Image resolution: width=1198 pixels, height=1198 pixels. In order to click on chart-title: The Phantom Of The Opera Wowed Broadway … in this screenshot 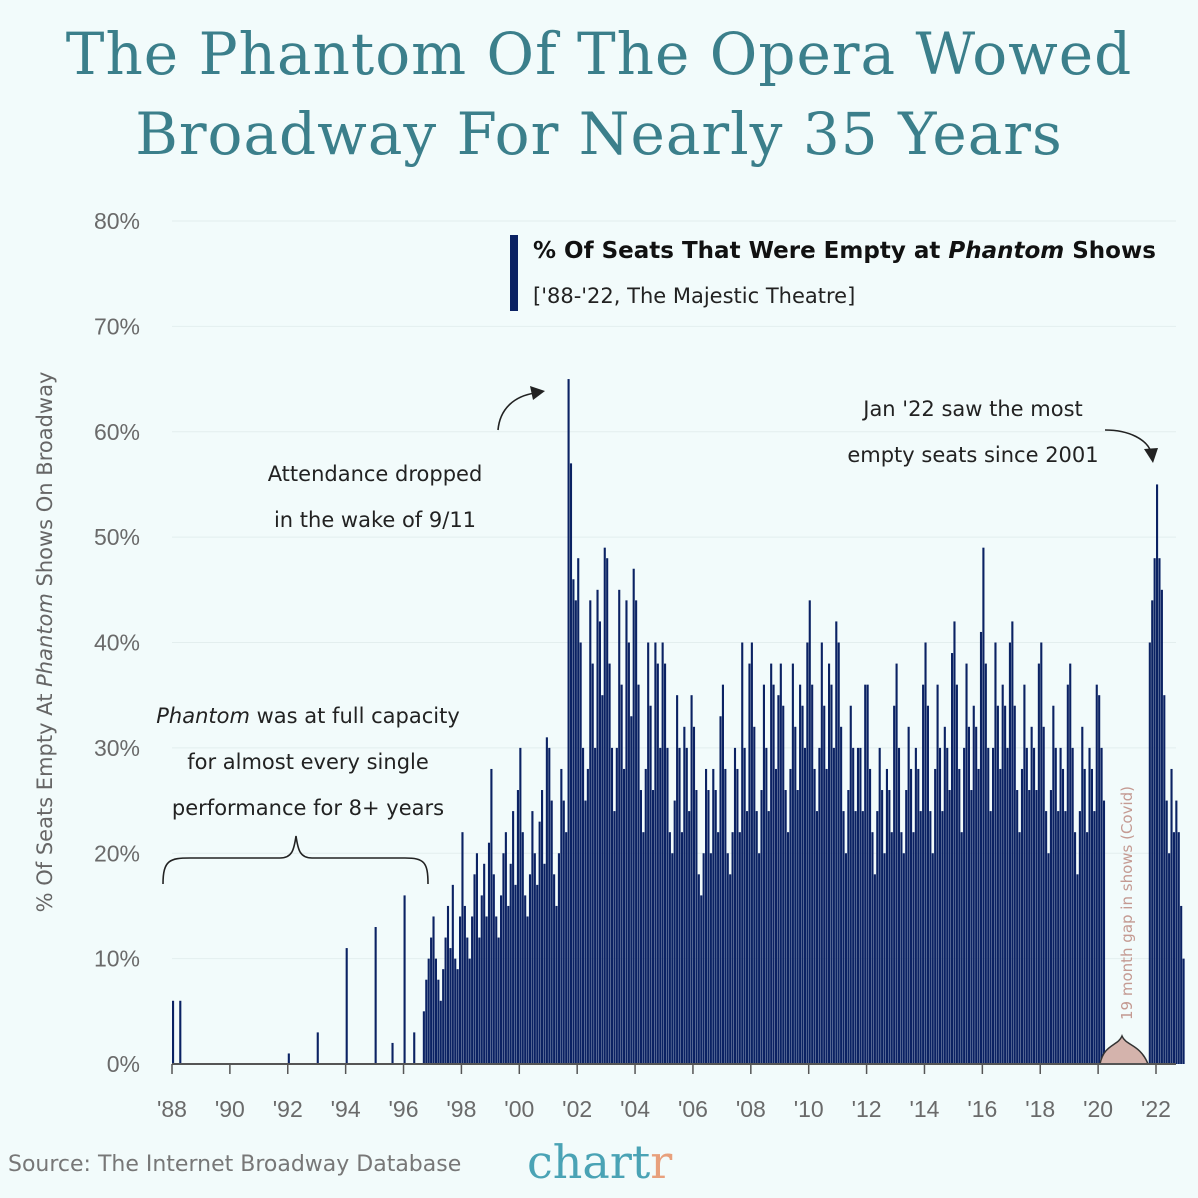, I will do `click(599, 94)`.